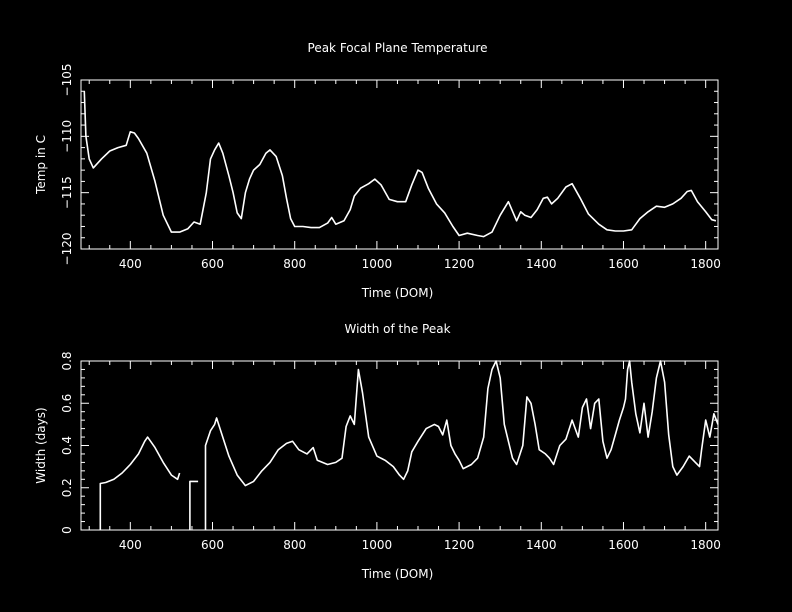 The height and width of the screenshot is (612, 792). Describe the element at coordinates (67, 530) in the screenshot. I see `chart2-y-tick-label: 0` at that location.